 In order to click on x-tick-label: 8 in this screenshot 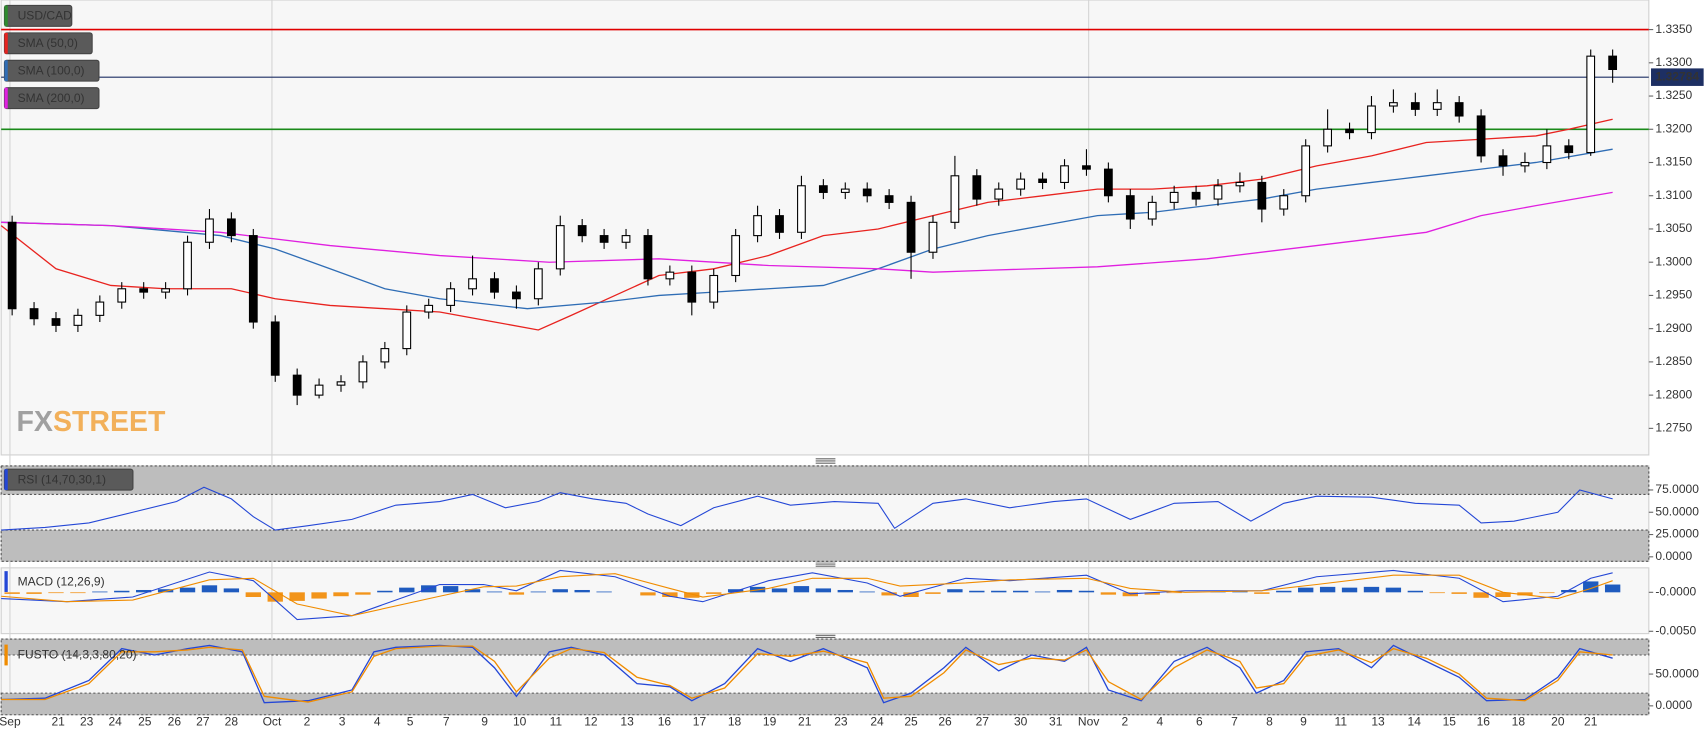, I will do `click(1269, 722)`.